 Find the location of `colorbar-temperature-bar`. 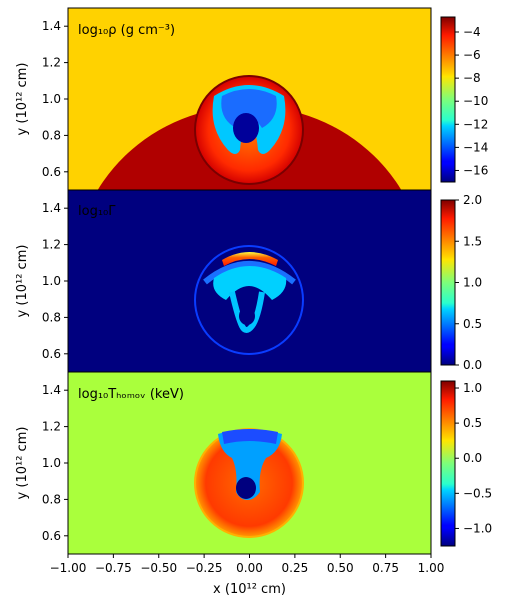

colorbar-temperature-bar is located at coordinates (448, 463).